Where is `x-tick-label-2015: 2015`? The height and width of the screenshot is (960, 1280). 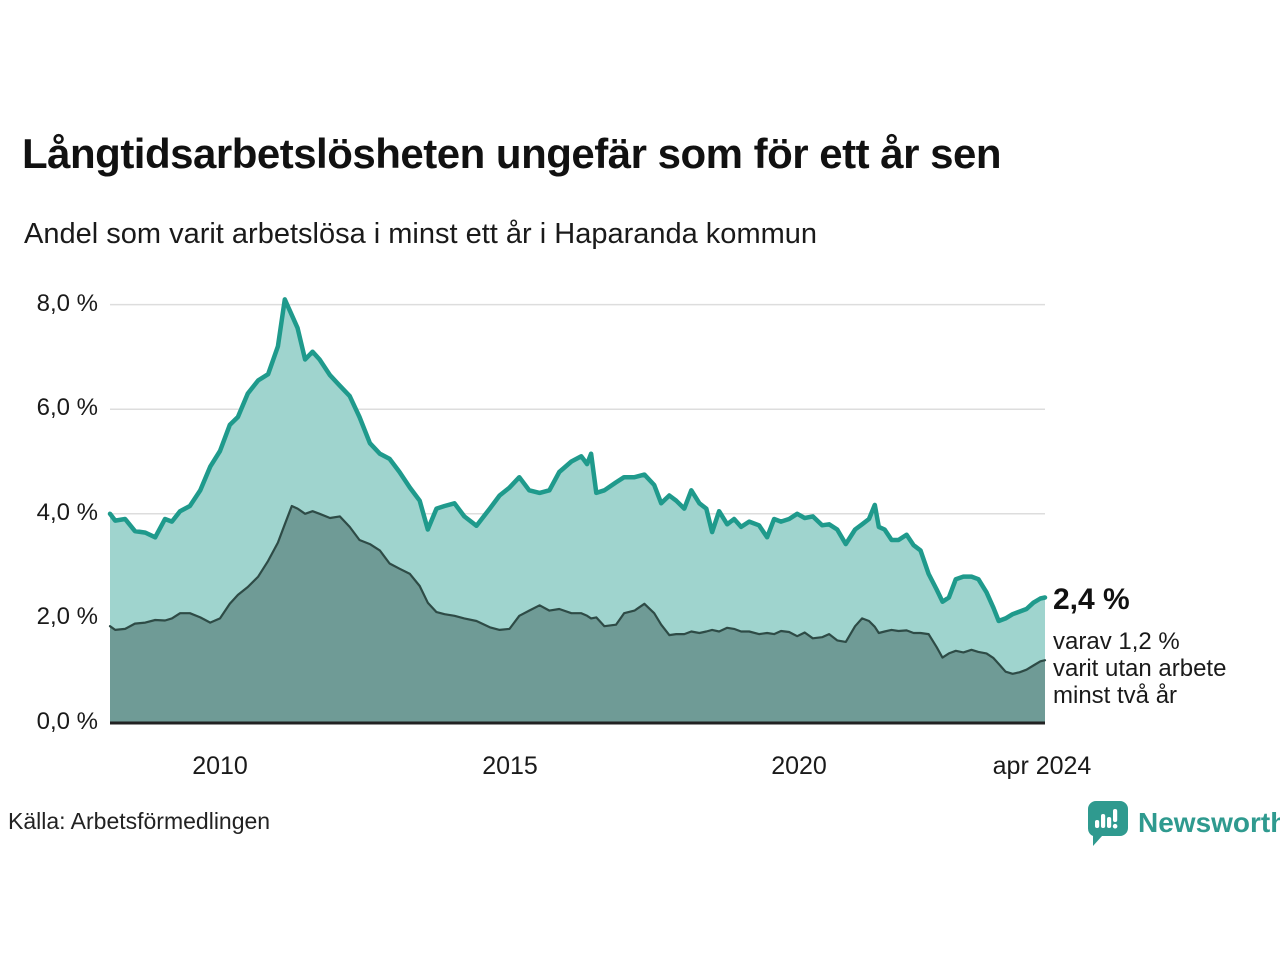
x-tick-label-2015: 2015 is located at coordinates (510, 766).